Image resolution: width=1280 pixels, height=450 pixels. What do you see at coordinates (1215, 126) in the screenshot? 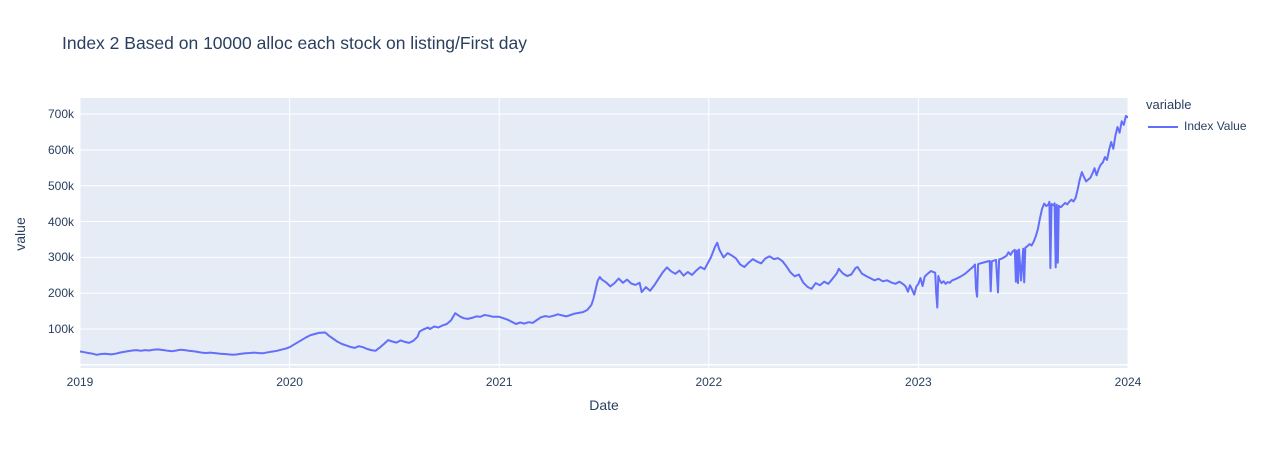
I see `legend-item-label: Index Value` at bounding box center [1215, 126].